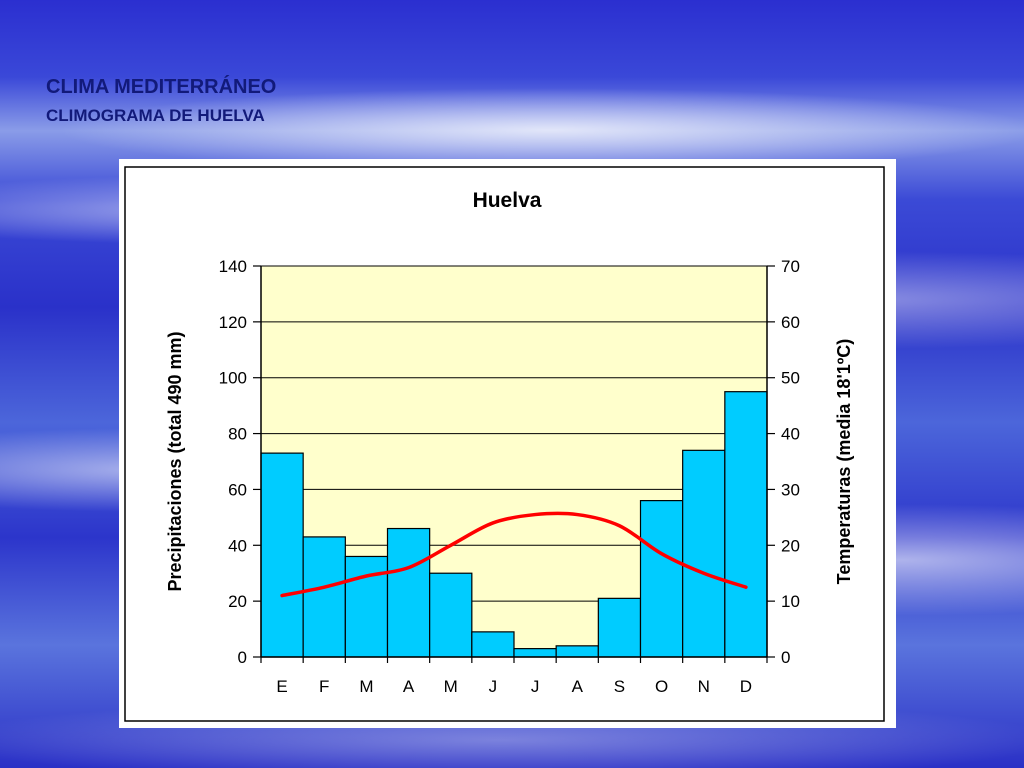  Describe the element at coordinates (790, 489) in the screenshot. I see `right-tick-label: 30` at that location.